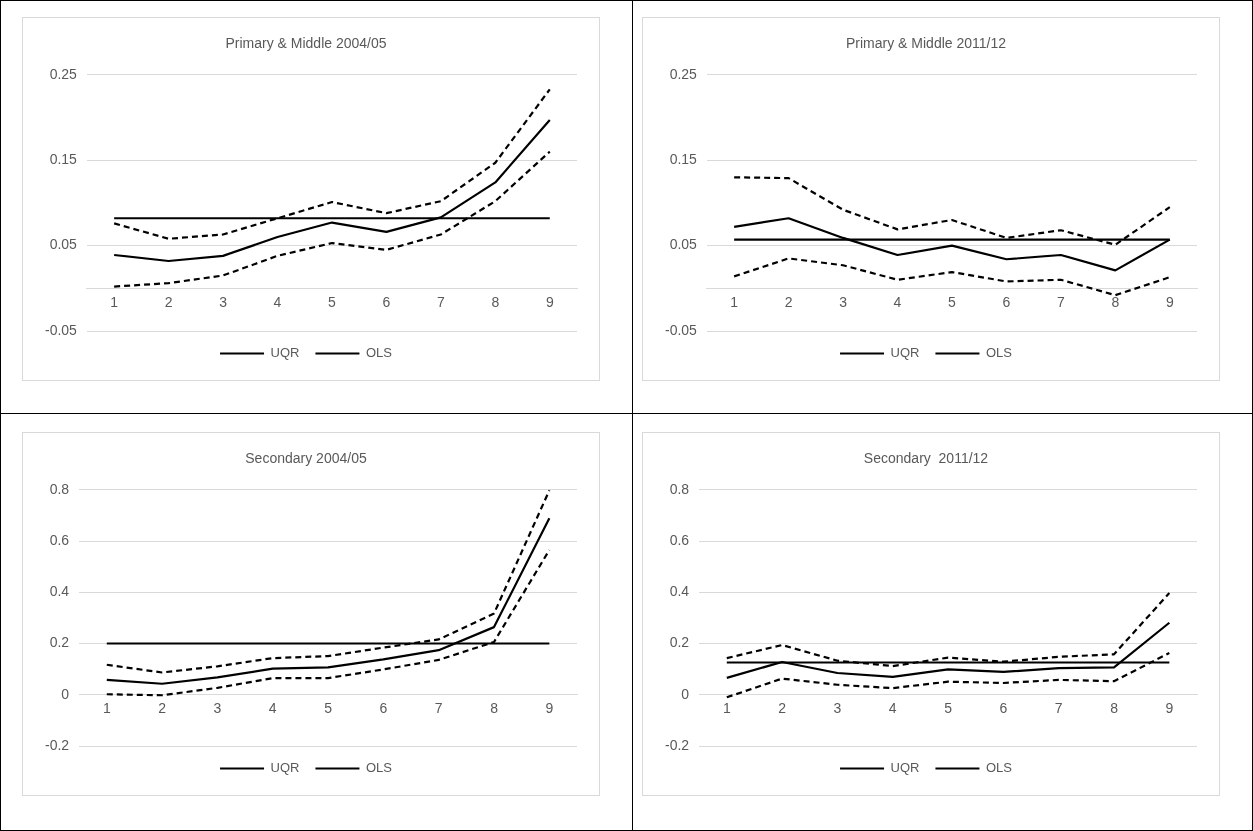 This screenshot has width=1253, height=831. What do you see at coordinates (306, 43) in the screenshot?
I see `chart-title: Primary & Middle 2004/05` at bounding box center [306, 43].